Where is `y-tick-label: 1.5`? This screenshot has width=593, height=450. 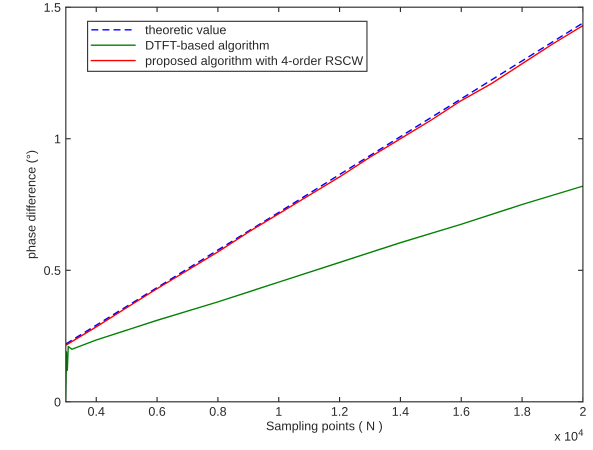 y-tick-label: 1.5 is located at coordinates (52, 7).